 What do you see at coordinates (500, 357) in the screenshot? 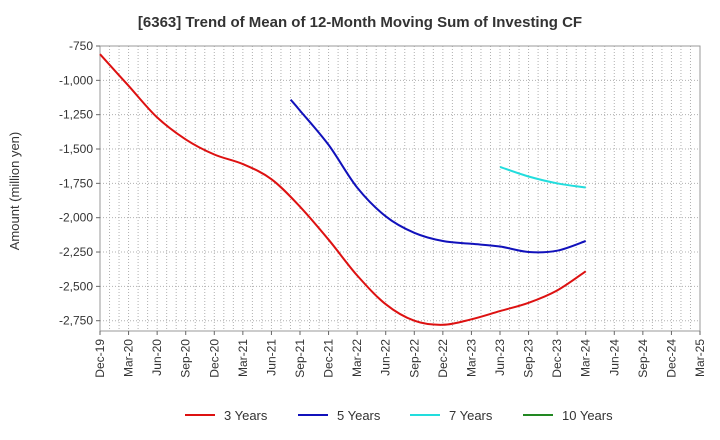
I see `x-tick-label: Jun-23` at bounding box center [500, 357].